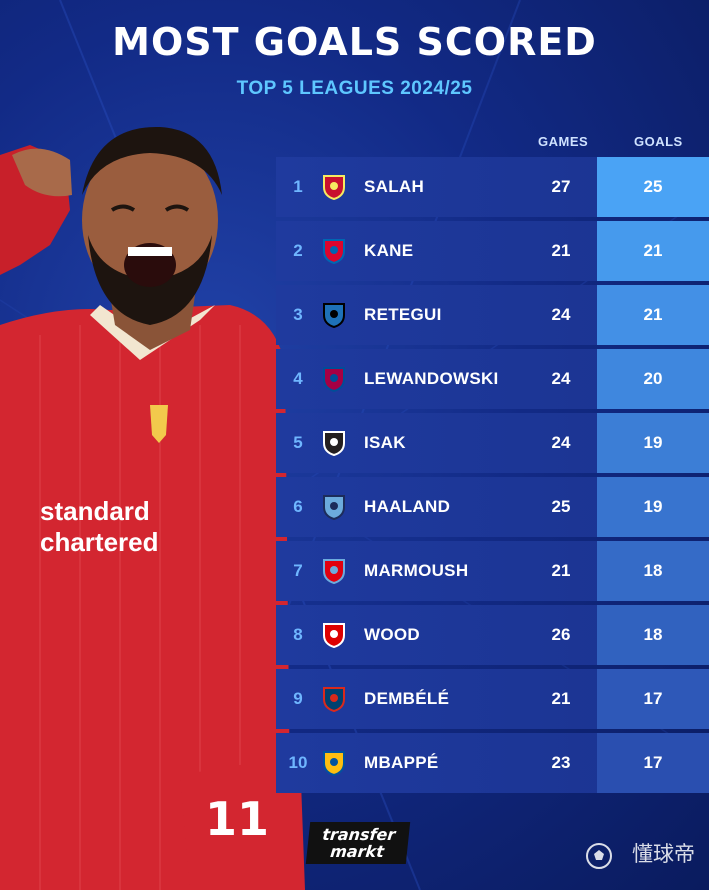  Describe the element at coordinates (492, 763) in the screenshot. I see `table-row: 10 MBAPPÉ 23 17` at that location.